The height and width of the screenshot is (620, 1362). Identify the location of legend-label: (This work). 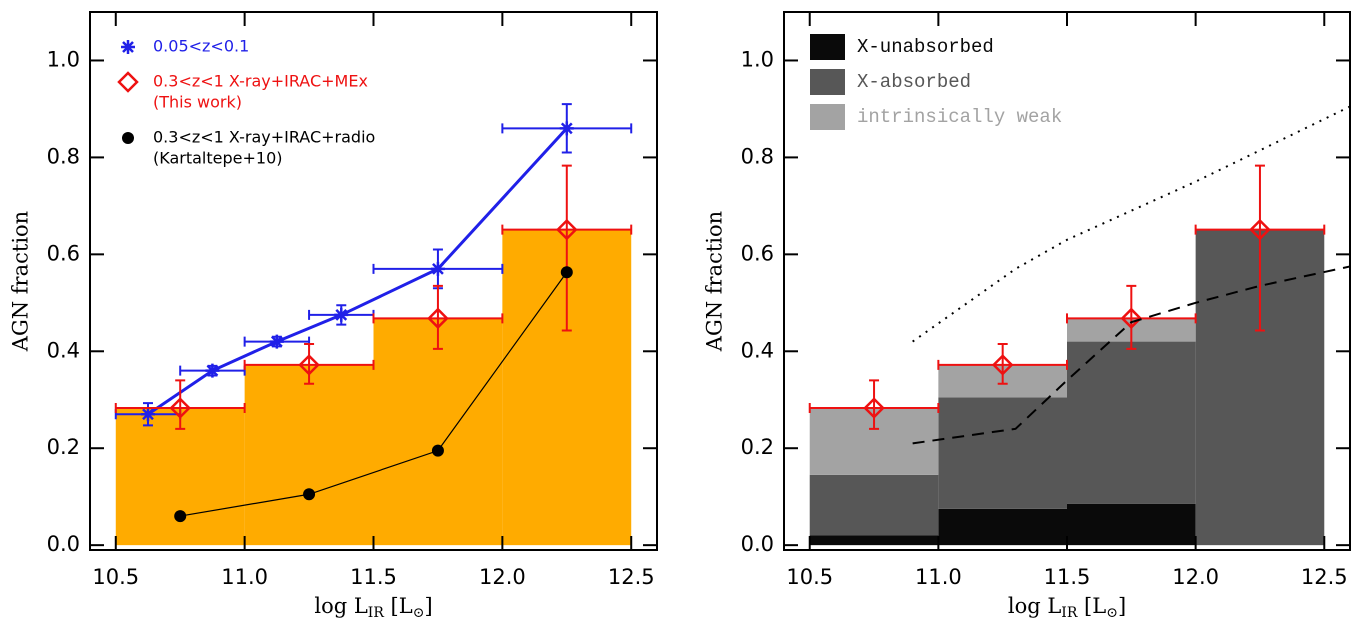
(197, 102).